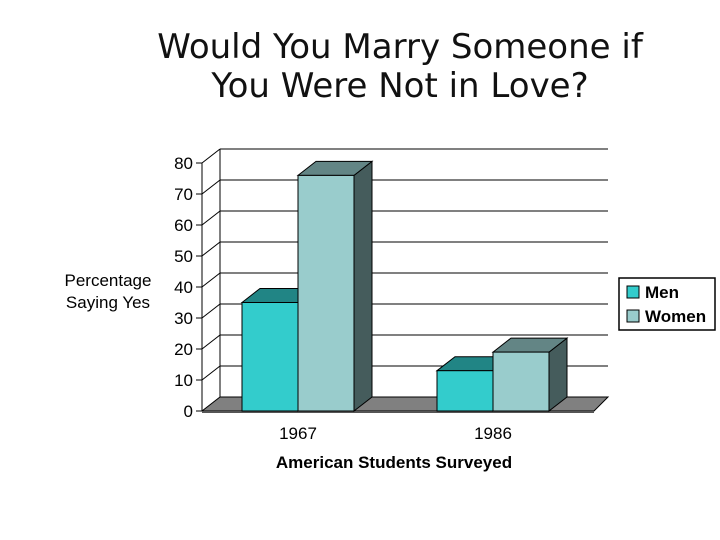 The width and height of the screenshot is (720, 540). I want to click on legend-label-women: Women, so click(675, 316).